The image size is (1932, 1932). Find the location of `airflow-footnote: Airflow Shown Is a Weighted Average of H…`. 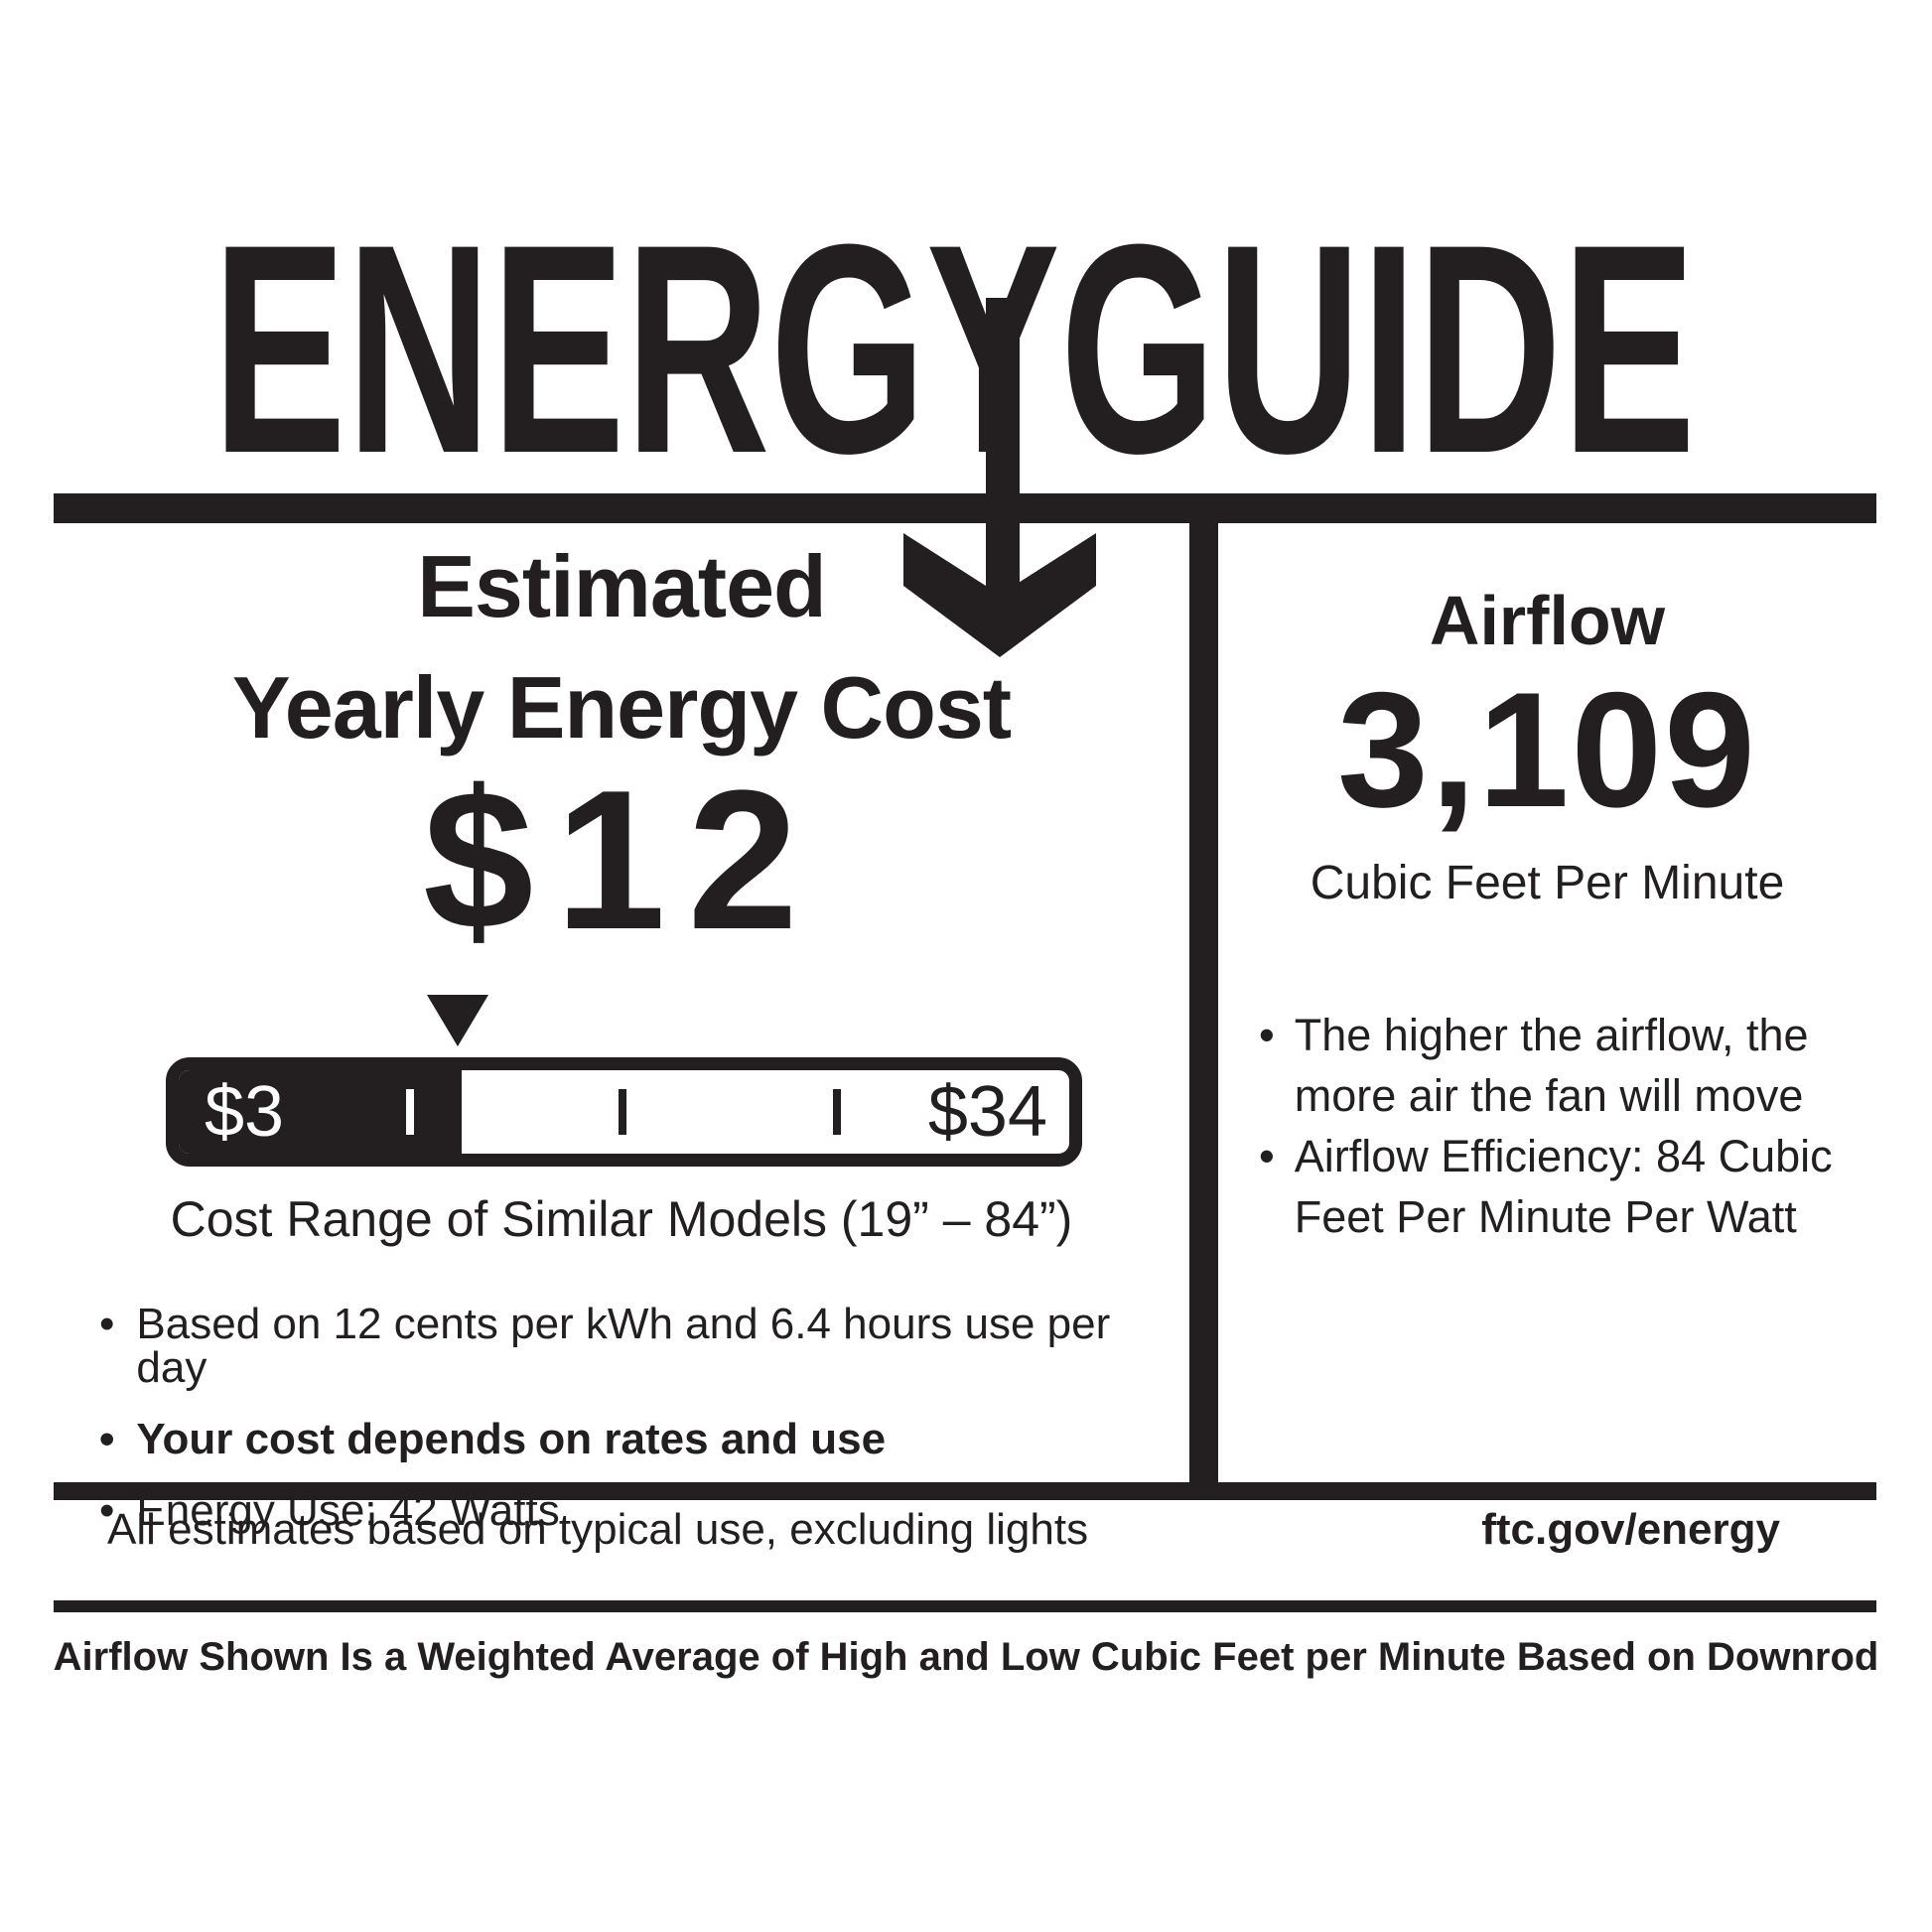

airflow-footnote: Airflow Shown Is a Weighted Average of H… is located at coordinates (966, 1657).